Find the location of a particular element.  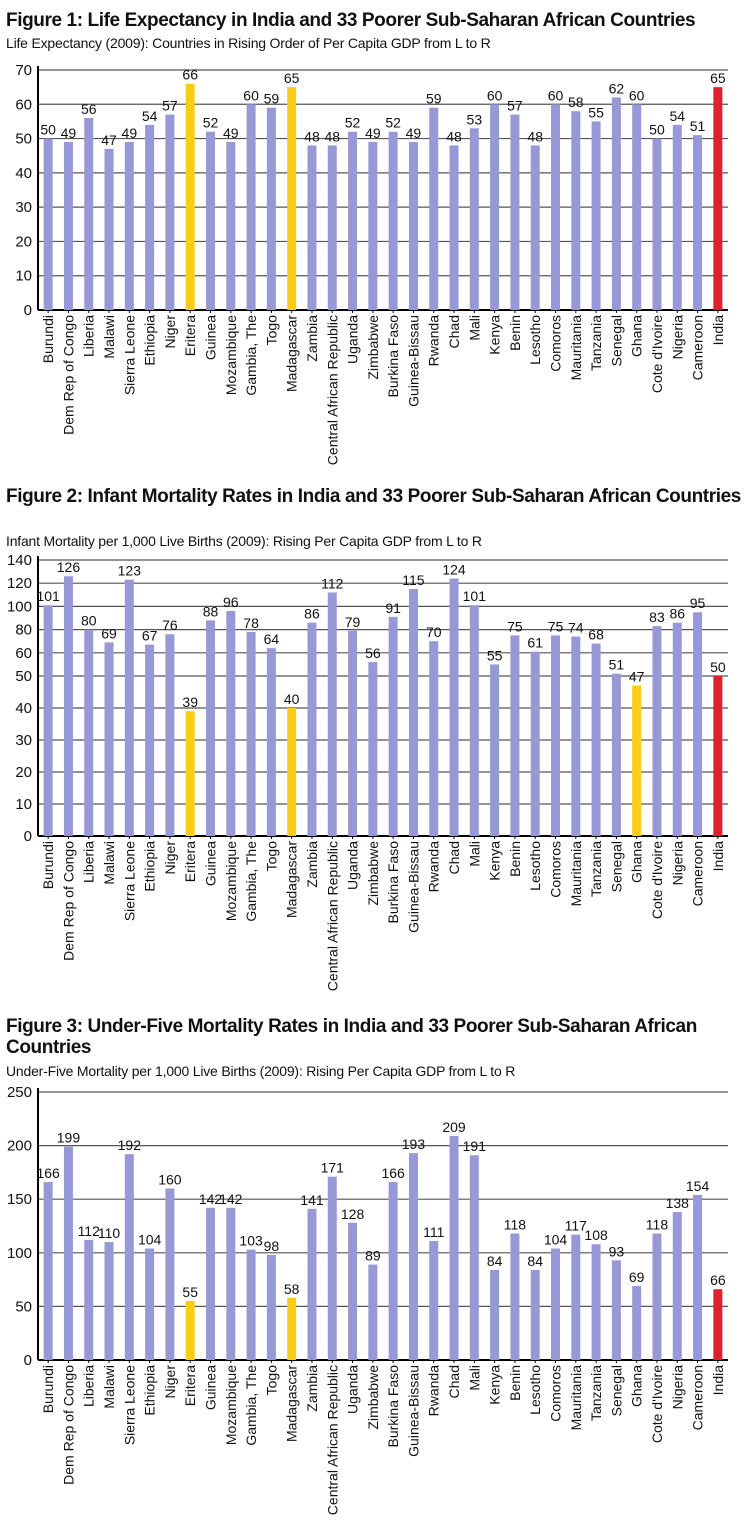

data-label: 193 is located at coordinates (414, 1144).